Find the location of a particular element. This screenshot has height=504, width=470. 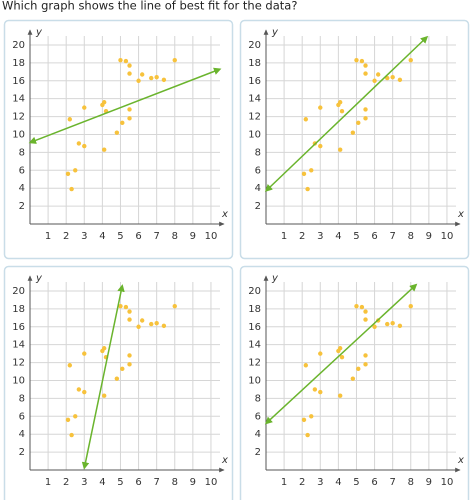

x-tick-label: 5 is located at coordinates (120, 482).